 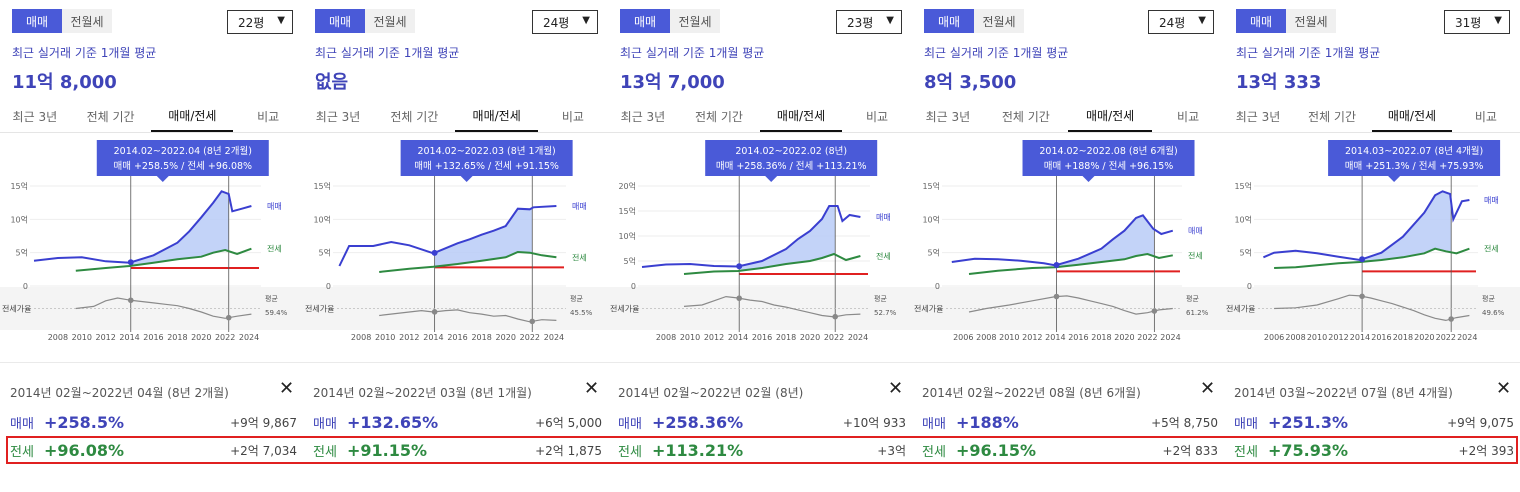 I want to click on x-tick-label: 2020, so click(x=506, y=337).